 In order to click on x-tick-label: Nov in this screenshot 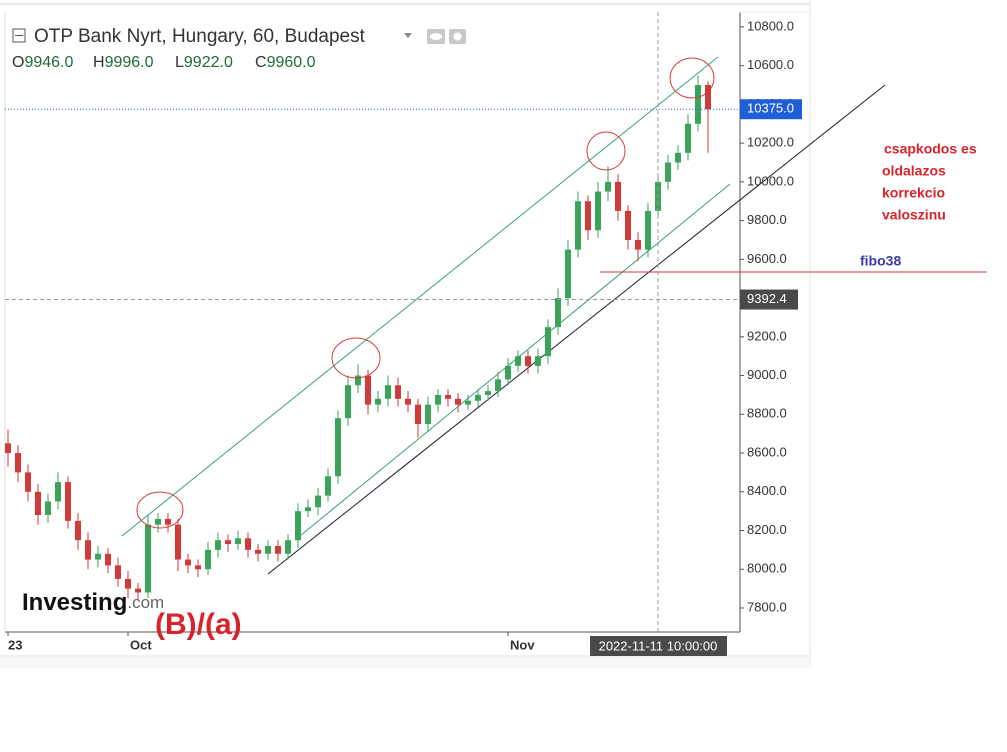, I will do `click(522, 644)`.